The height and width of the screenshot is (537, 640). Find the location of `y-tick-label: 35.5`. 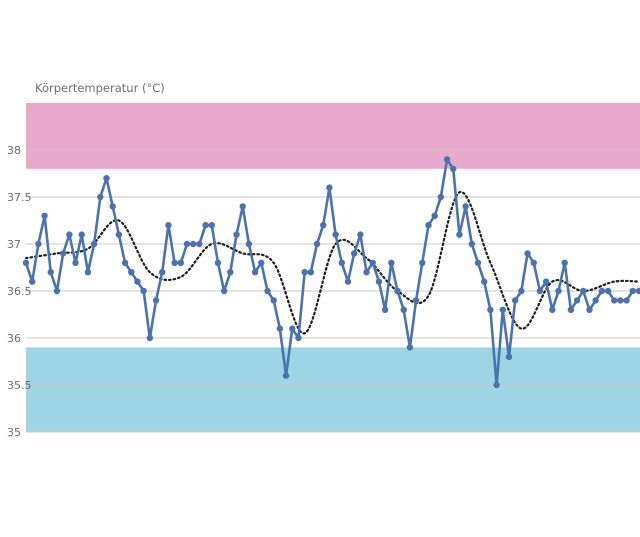

y-tick-label: 35.5 is located at coordinates (19, 385).